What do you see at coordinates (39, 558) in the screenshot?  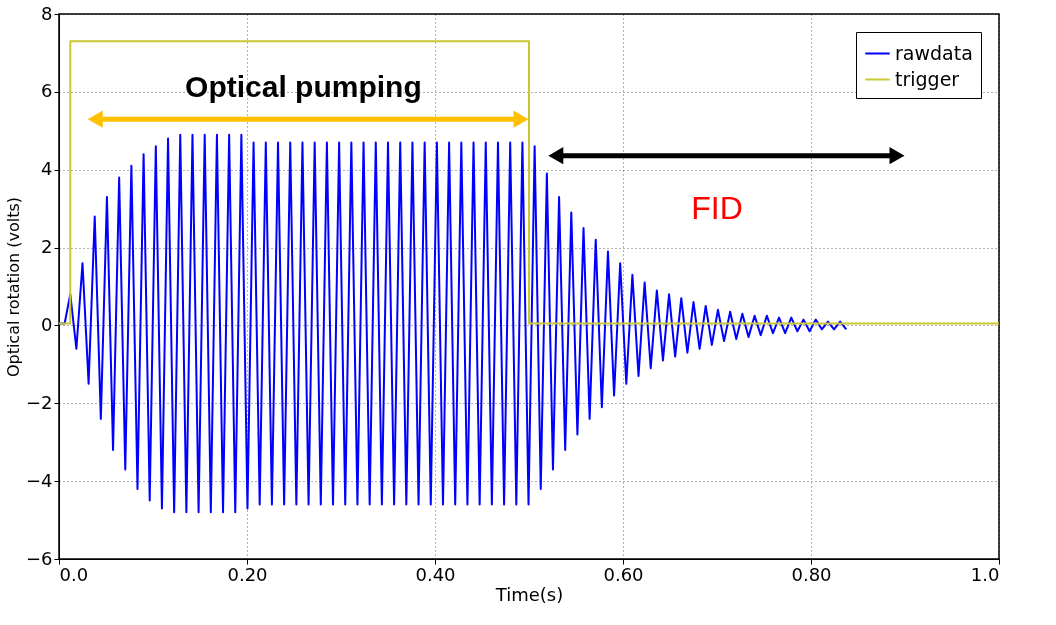 I see `y-tick-label: −6` at bounding box center [39, 558].